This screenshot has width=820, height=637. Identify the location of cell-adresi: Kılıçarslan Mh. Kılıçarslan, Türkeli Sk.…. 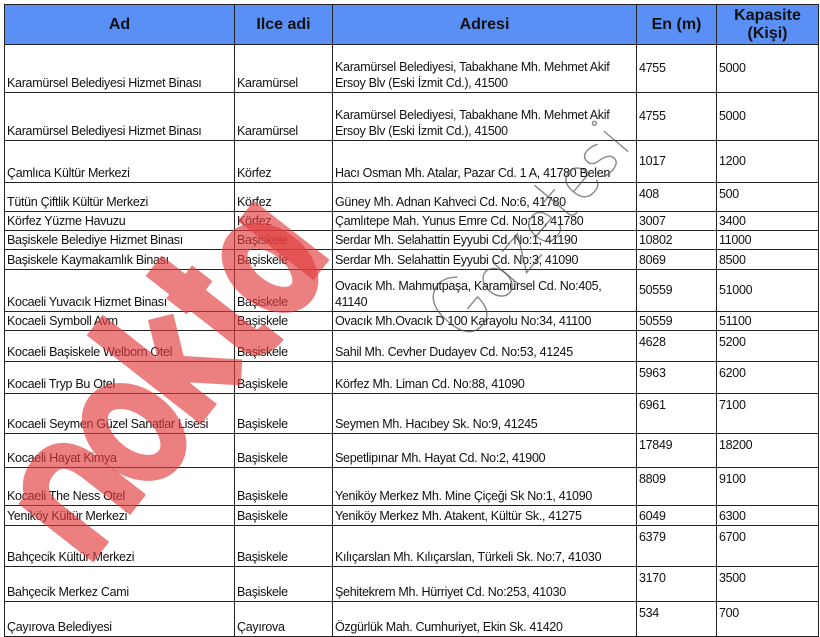
(484, 546).